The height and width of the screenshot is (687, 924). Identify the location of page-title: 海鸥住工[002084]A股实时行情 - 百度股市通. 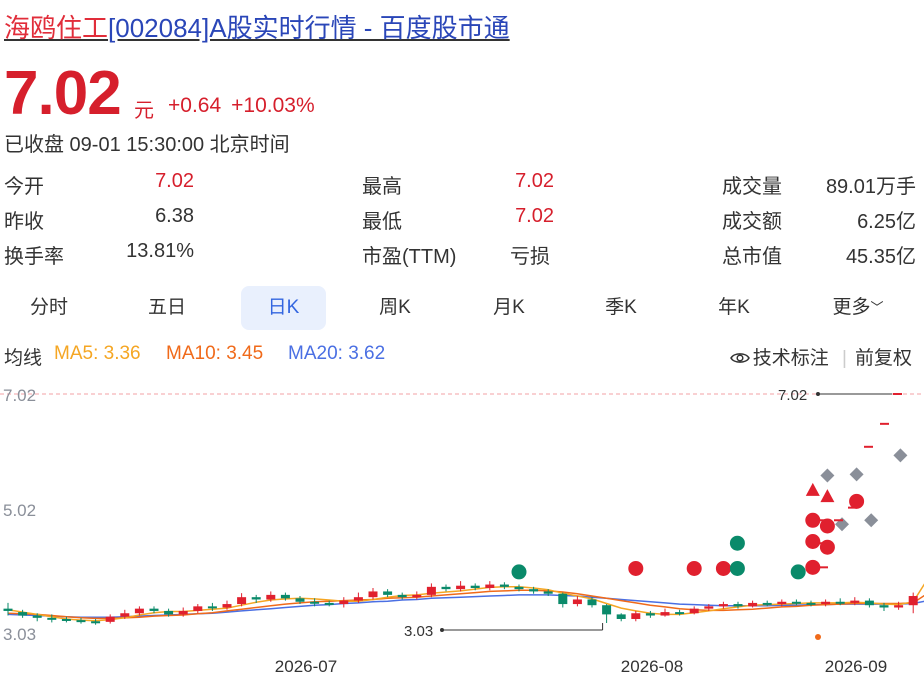
(257, 26).